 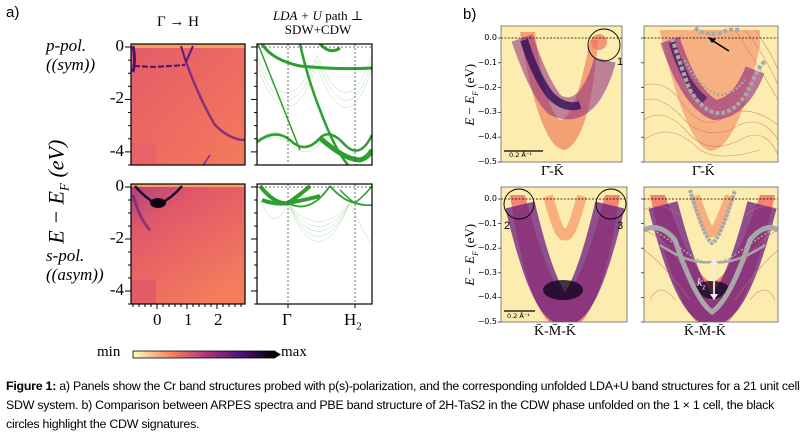 I want to click on arpes-k-m-k, so click(x=564, y=254).